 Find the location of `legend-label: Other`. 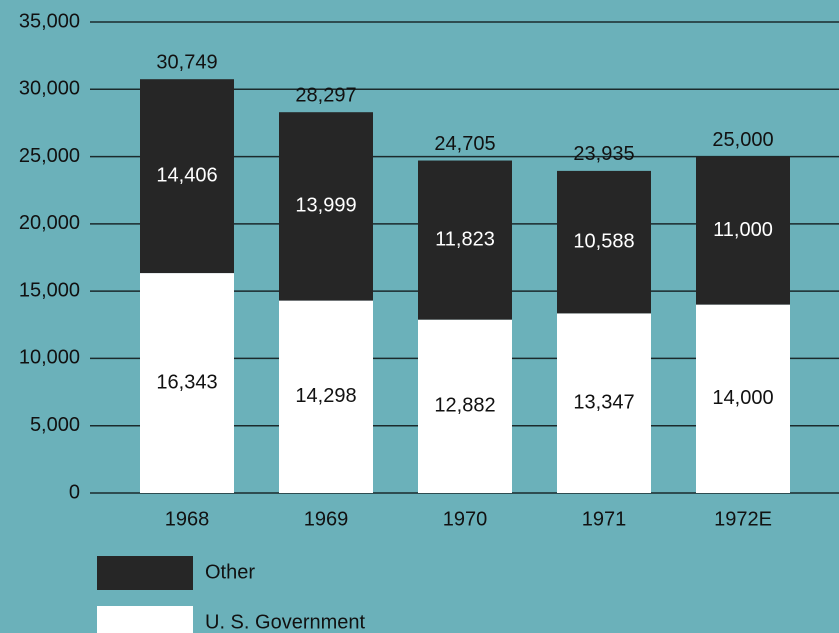

legend-label: Other is located at coordinates (230, 572).